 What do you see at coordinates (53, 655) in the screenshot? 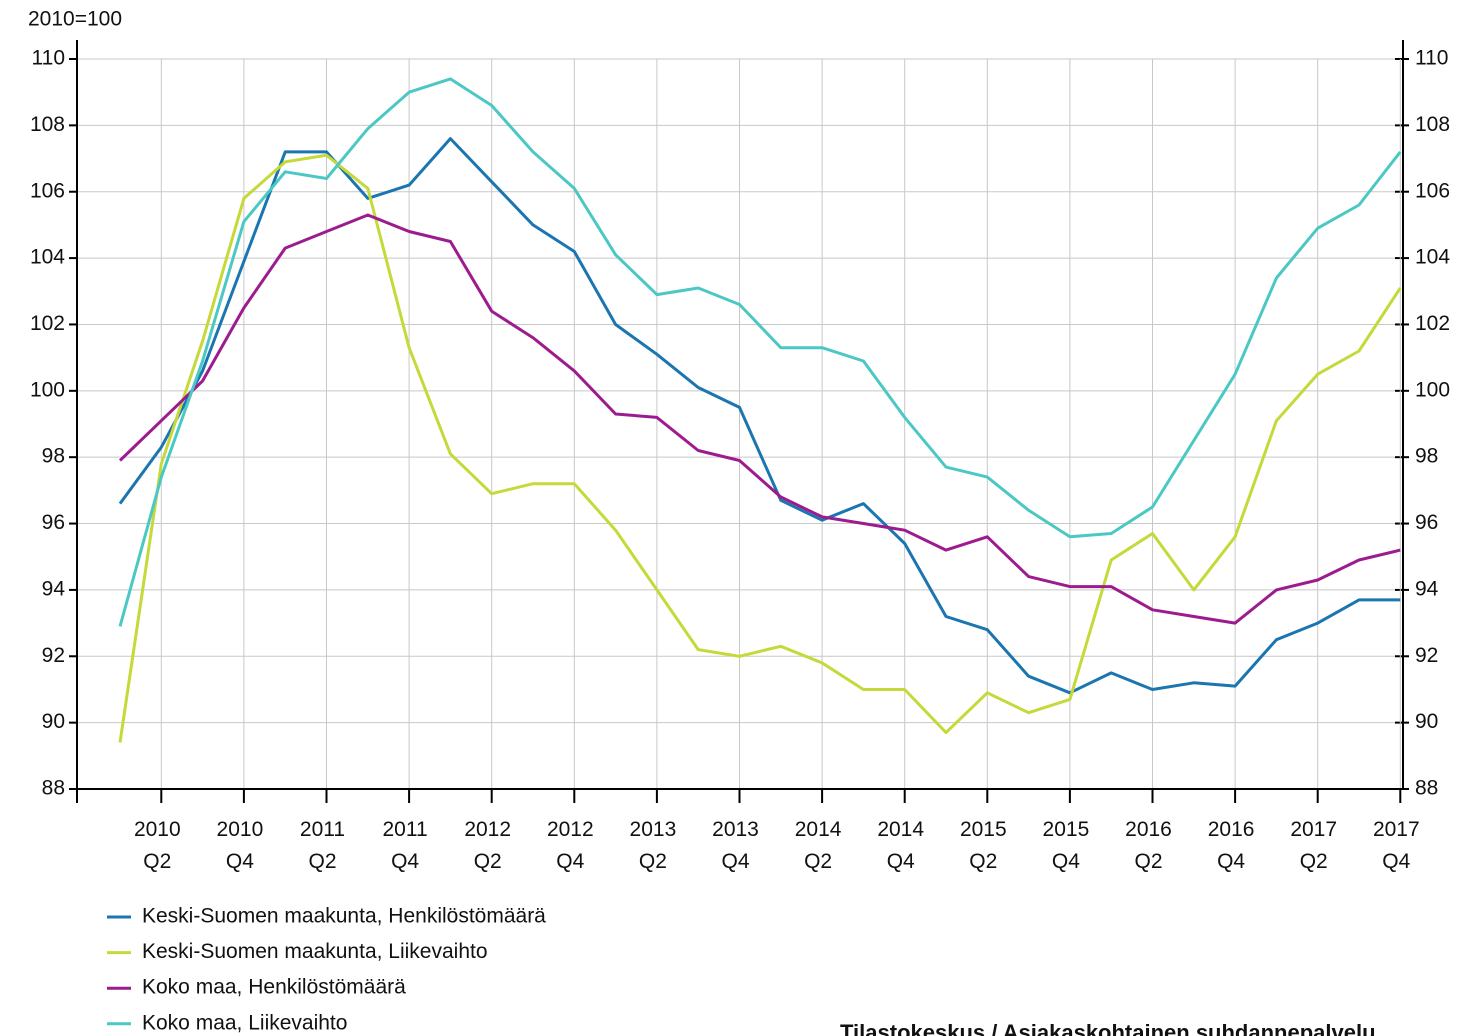
I see `y-tick-label: 92` at bounding box center [53, 655].